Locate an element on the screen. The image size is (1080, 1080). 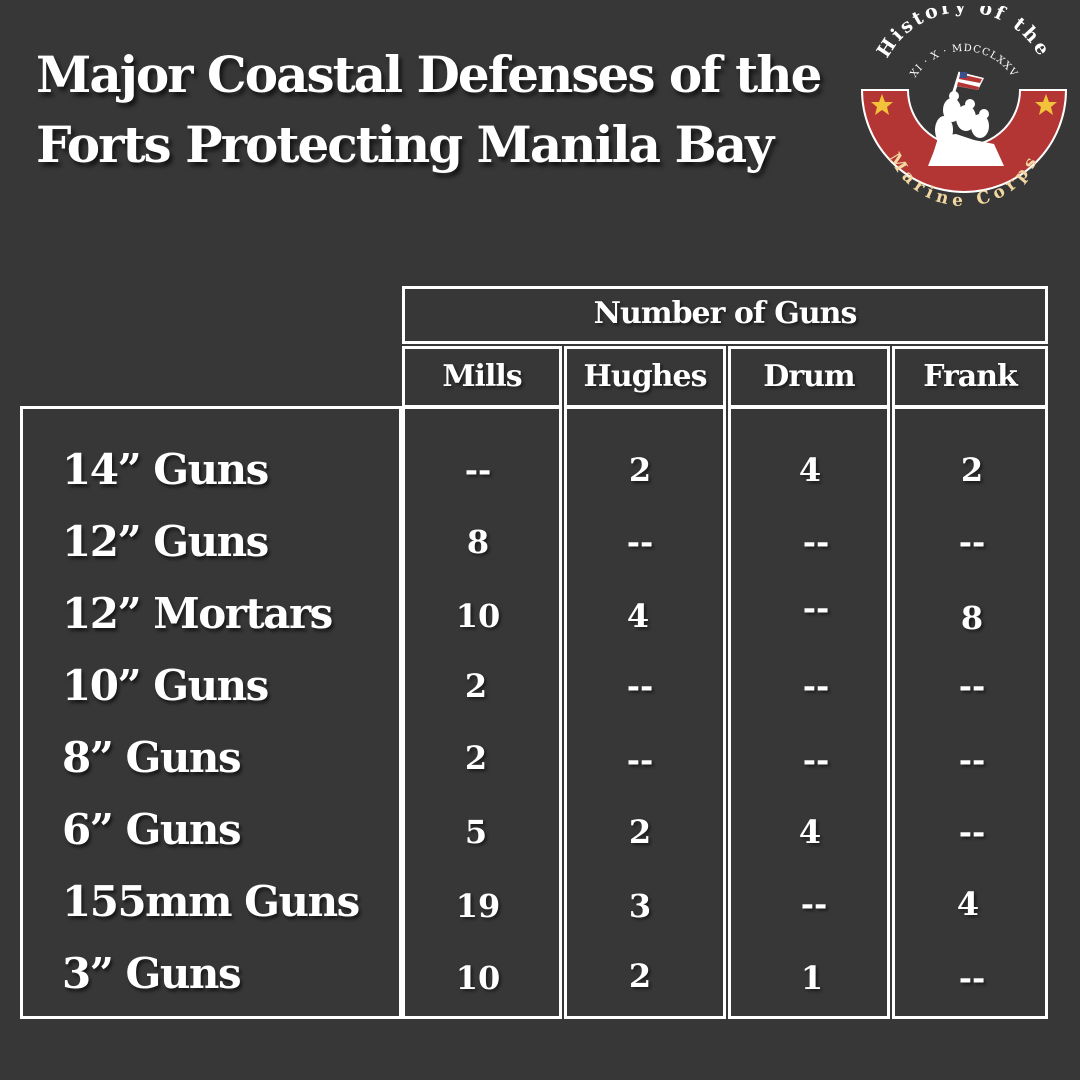
cell-155mm-guns-drum: -- is located at coordinates (814, 904).